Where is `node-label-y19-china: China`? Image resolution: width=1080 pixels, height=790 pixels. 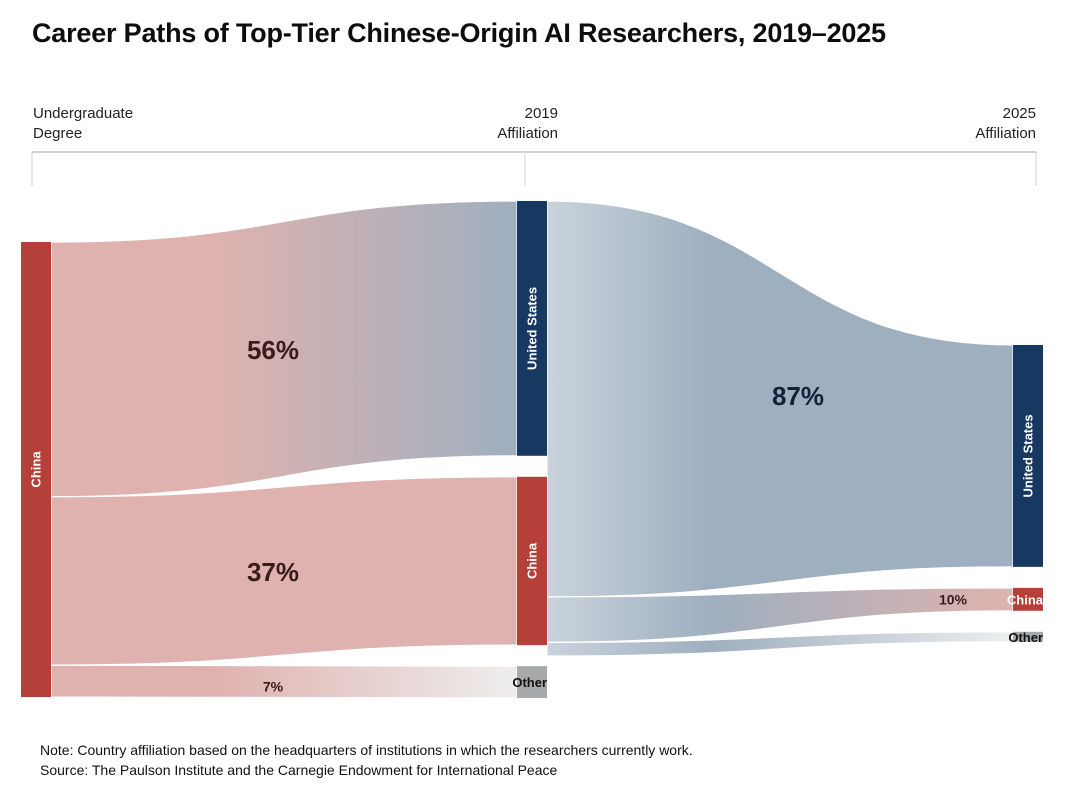
node-label-y19-china: China is located at coordinates (532, 560).